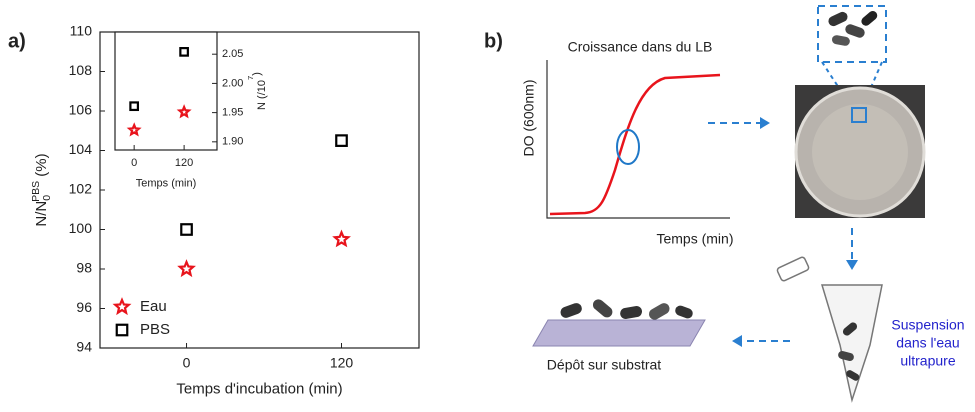 The width and height of the screenshot is (975, 412). Describe the element at coordinates (860, 151) in the screenshot. I see `petri-dish` at that location.